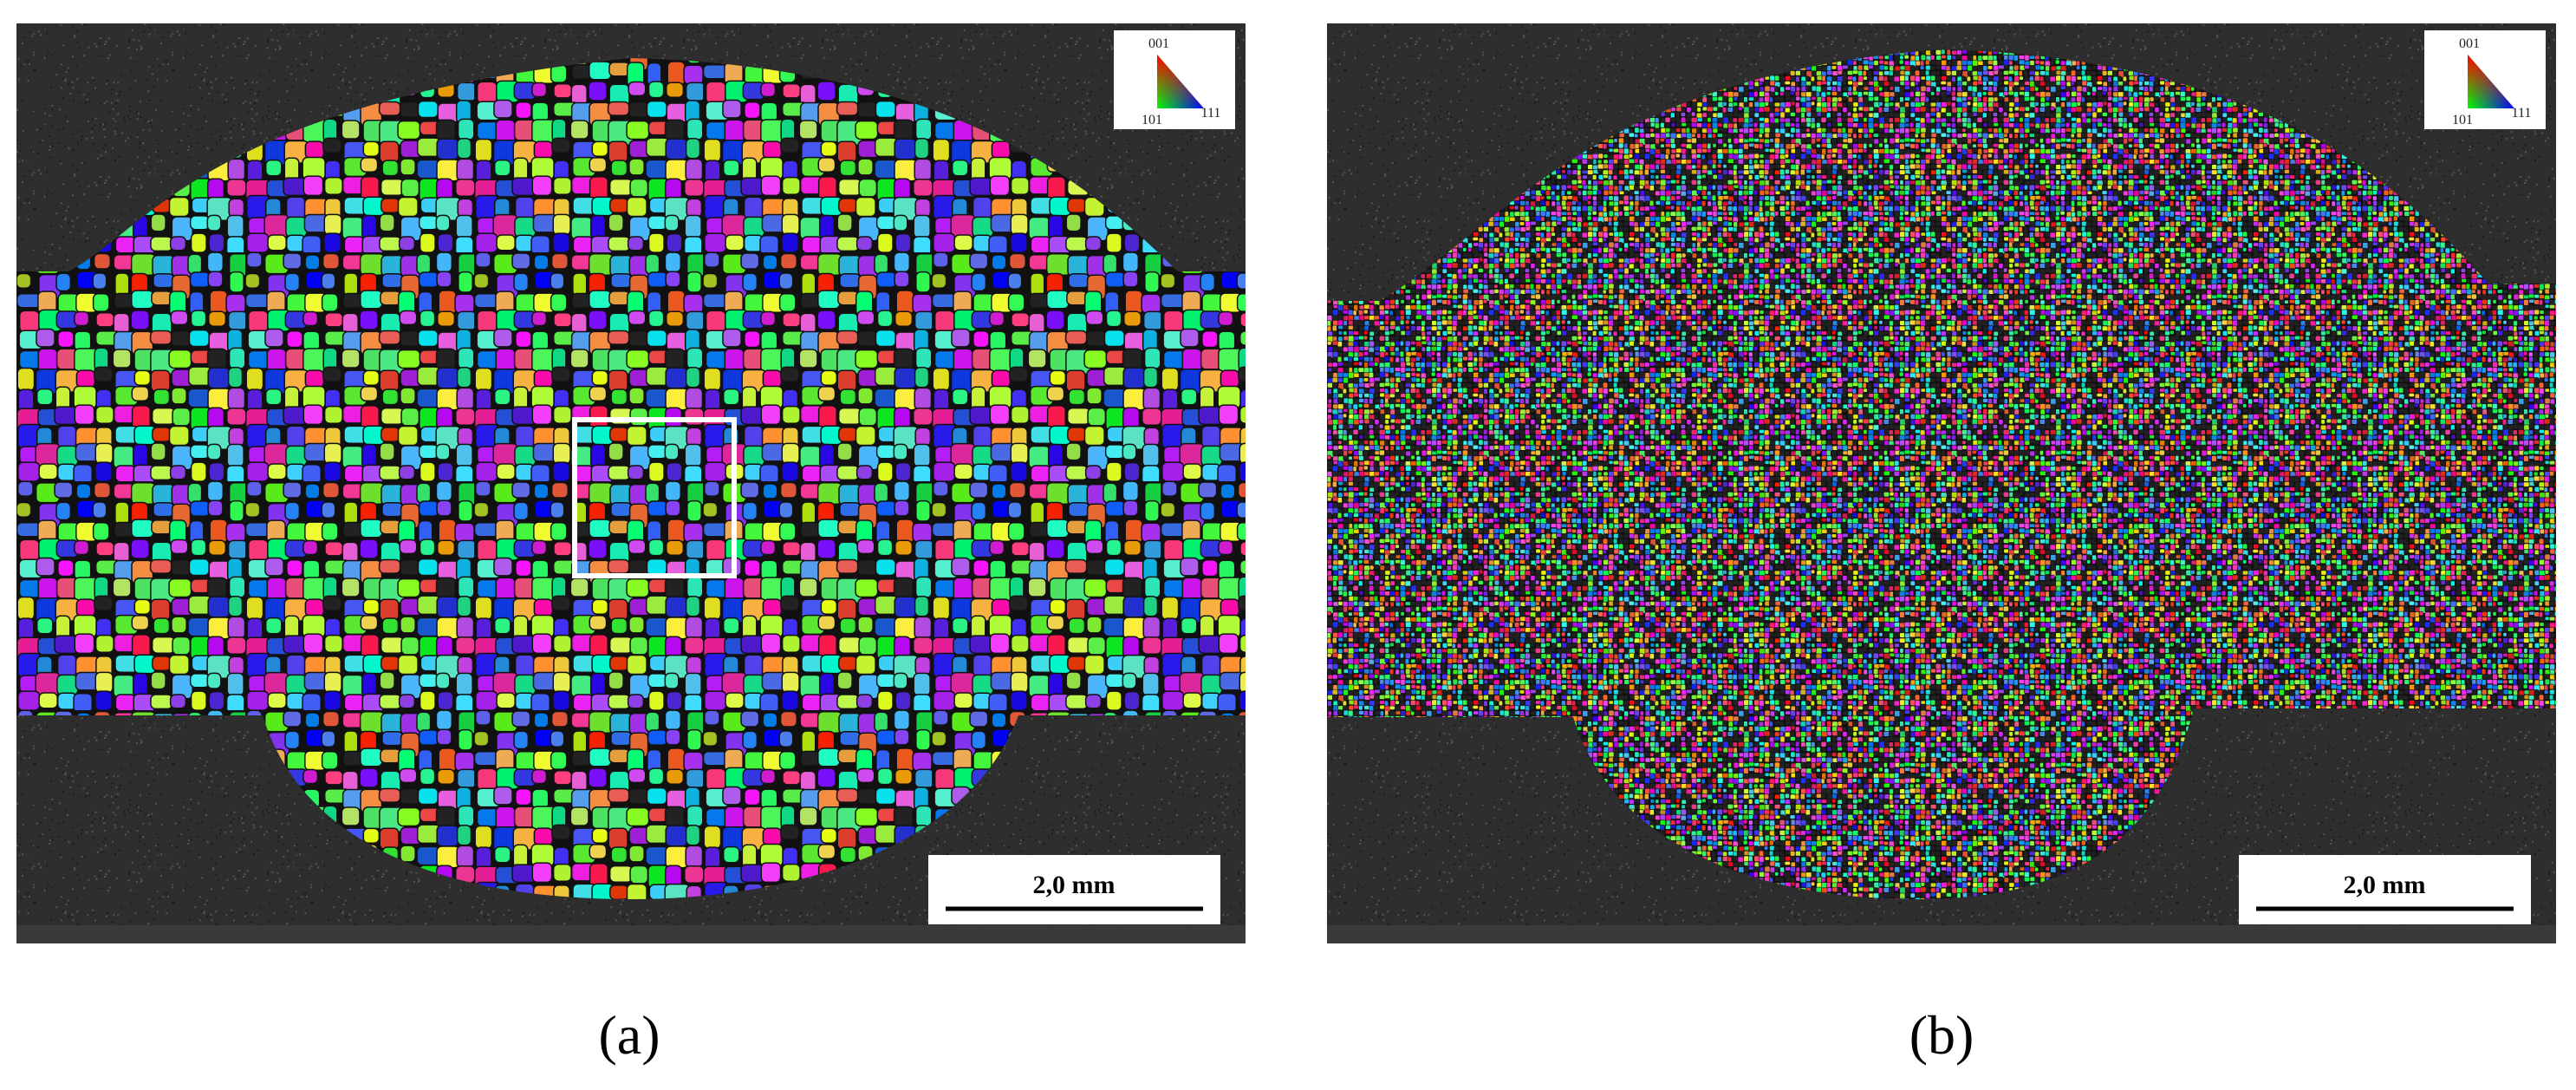 This screenshot has height=1090, width=2576. Describe the element at coordinates (629, 1035) in the screenshot. I see `panel-label: (a)` at that location.